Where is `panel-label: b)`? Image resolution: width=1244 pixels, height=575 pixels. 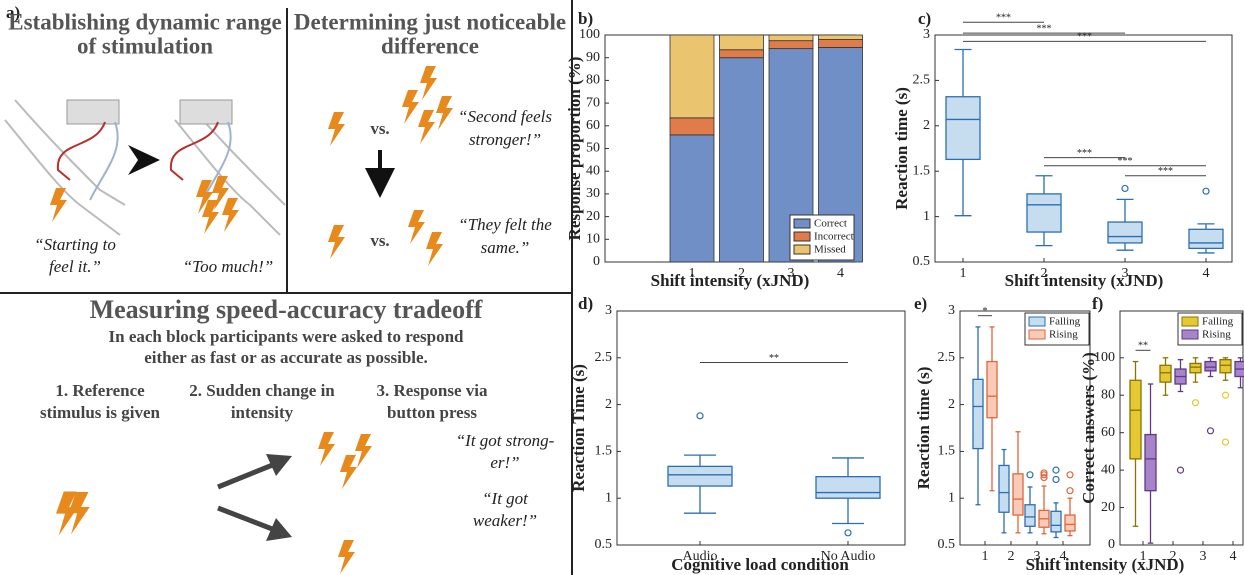 panel-label: b) is located at coordinates (585, 18).